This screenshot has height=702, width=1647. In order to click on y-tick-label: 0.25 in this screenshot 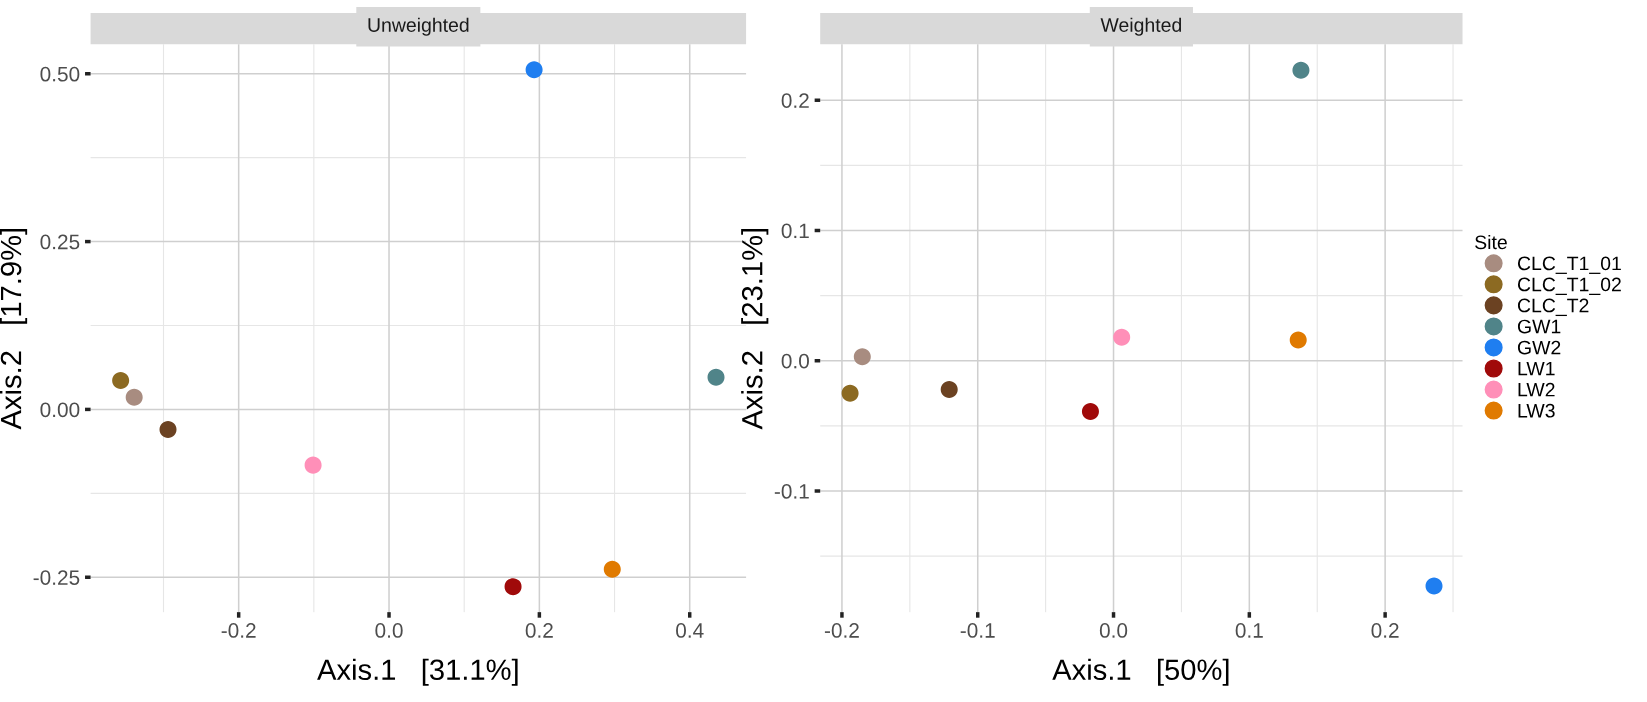, I will do `click(60, 242)`.